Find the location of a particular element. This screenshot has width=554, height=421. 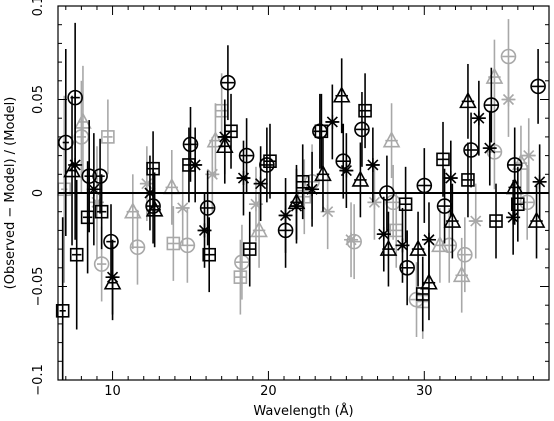

y-tick-label: 0 is located at coordinates (38, 193).